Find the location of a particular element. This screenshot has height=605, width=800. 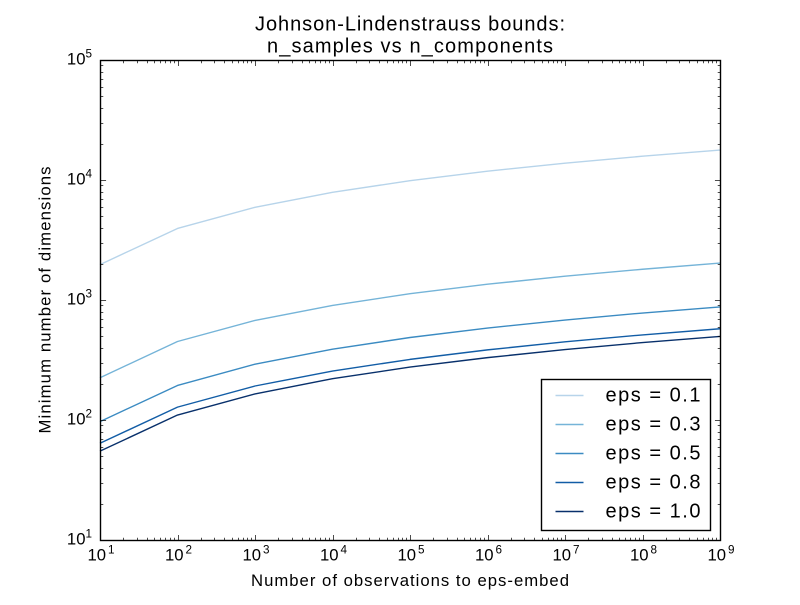

svg-text: Johnson-Lindenstrauss bounds: is located at coordinates (410, 25).